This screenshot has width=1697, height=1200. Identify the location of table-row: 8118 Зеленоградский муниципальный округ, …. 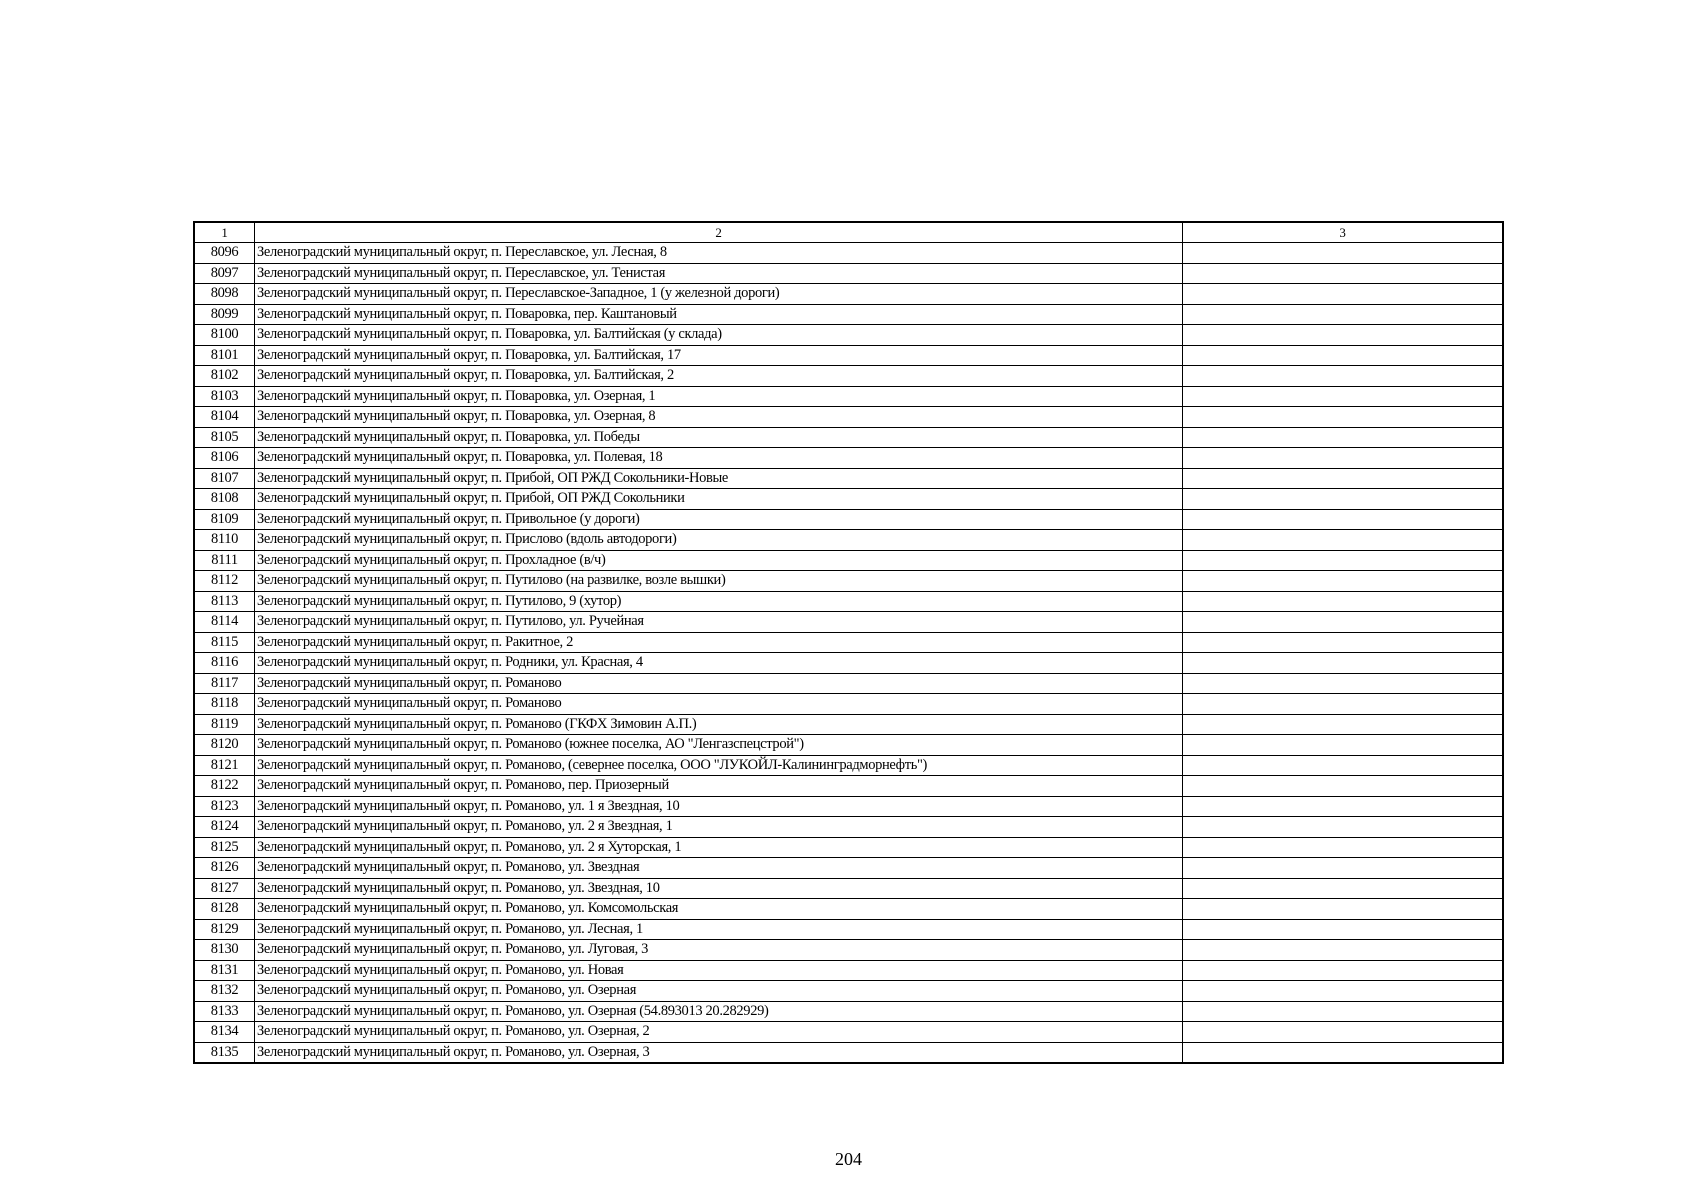
(848, 704).